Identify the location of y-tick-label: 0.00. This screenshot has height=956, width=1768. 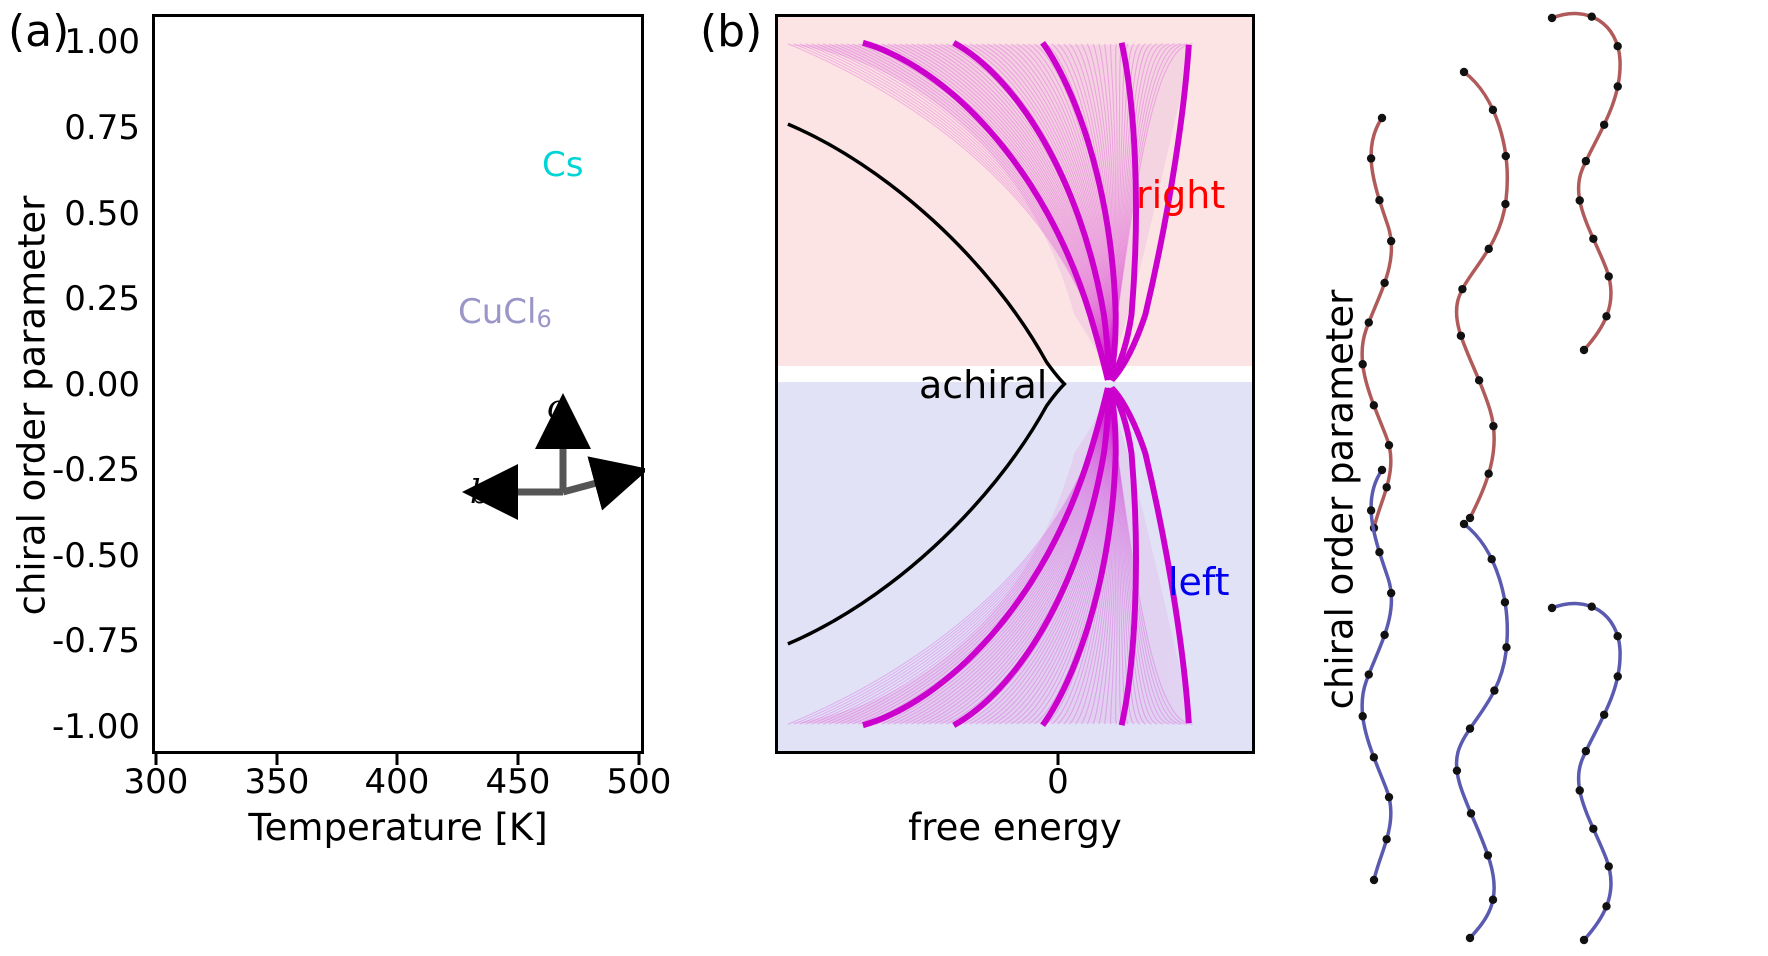
(102, 385).